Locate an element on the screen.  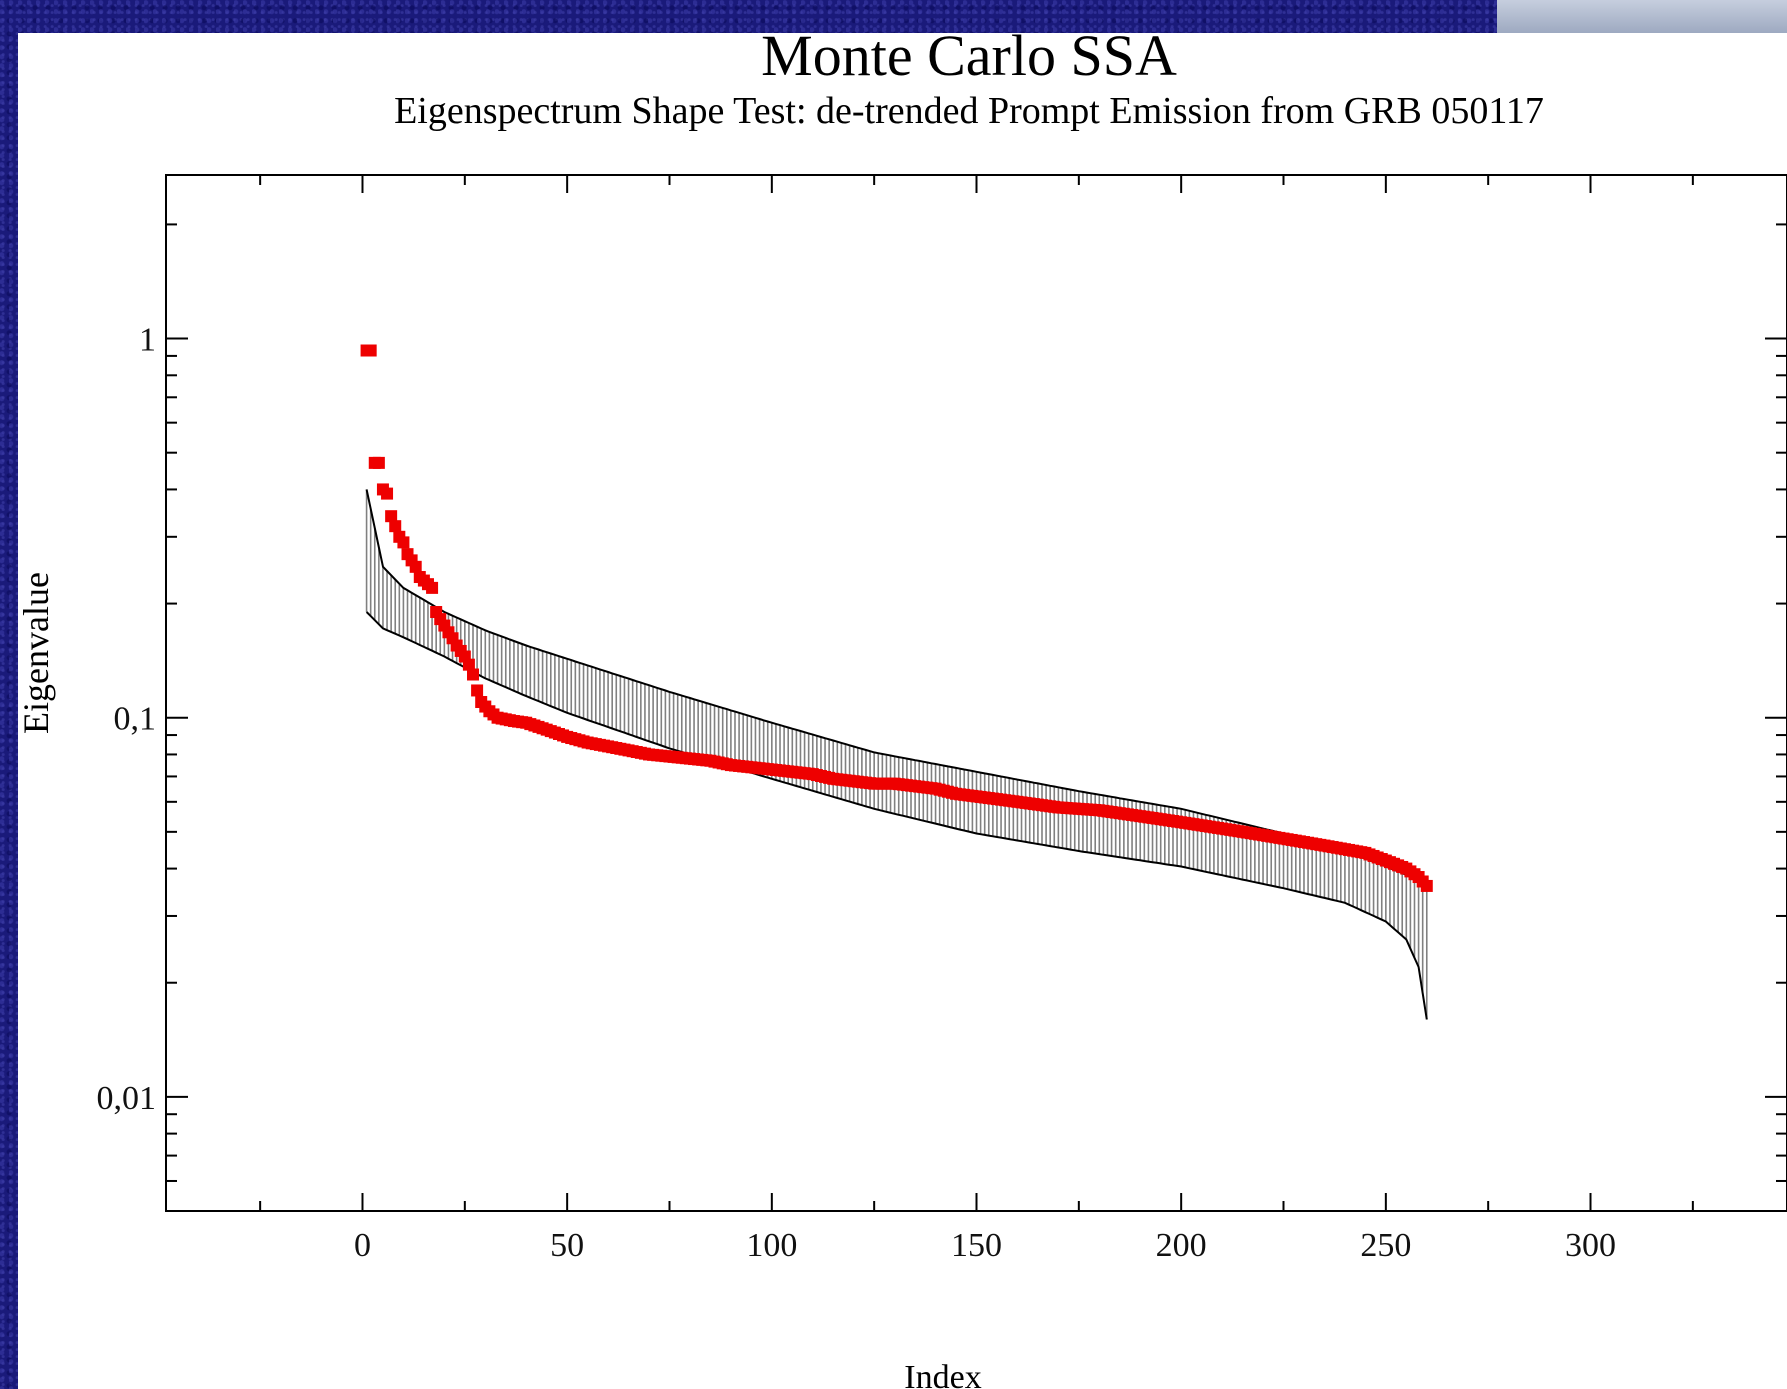
y-tick-label: 1 is located at coordinates (147, 340).